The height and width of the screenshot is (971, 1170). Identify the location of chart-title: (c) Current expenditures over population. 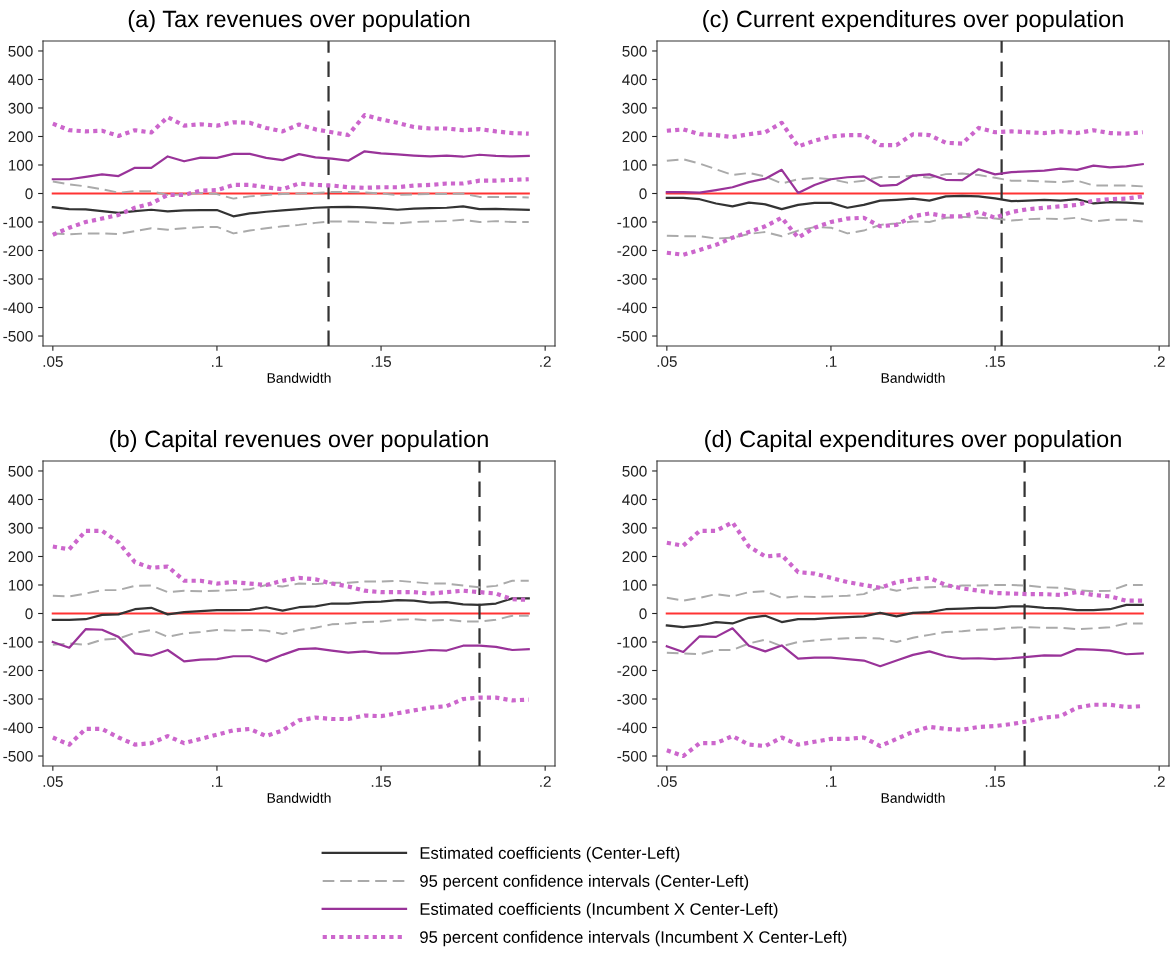
(913, 21).